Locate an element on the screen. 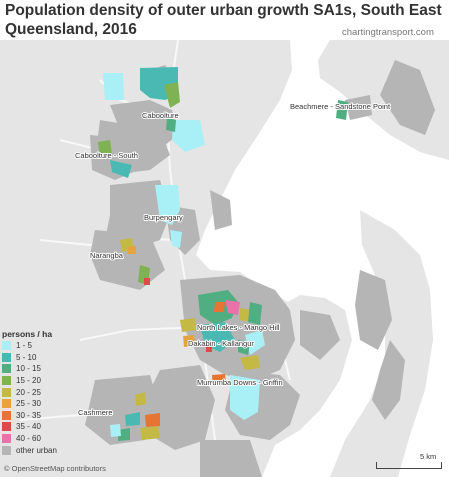  map-attribution: © OpenStreetMap contributors is located at coordinates (55, 468).